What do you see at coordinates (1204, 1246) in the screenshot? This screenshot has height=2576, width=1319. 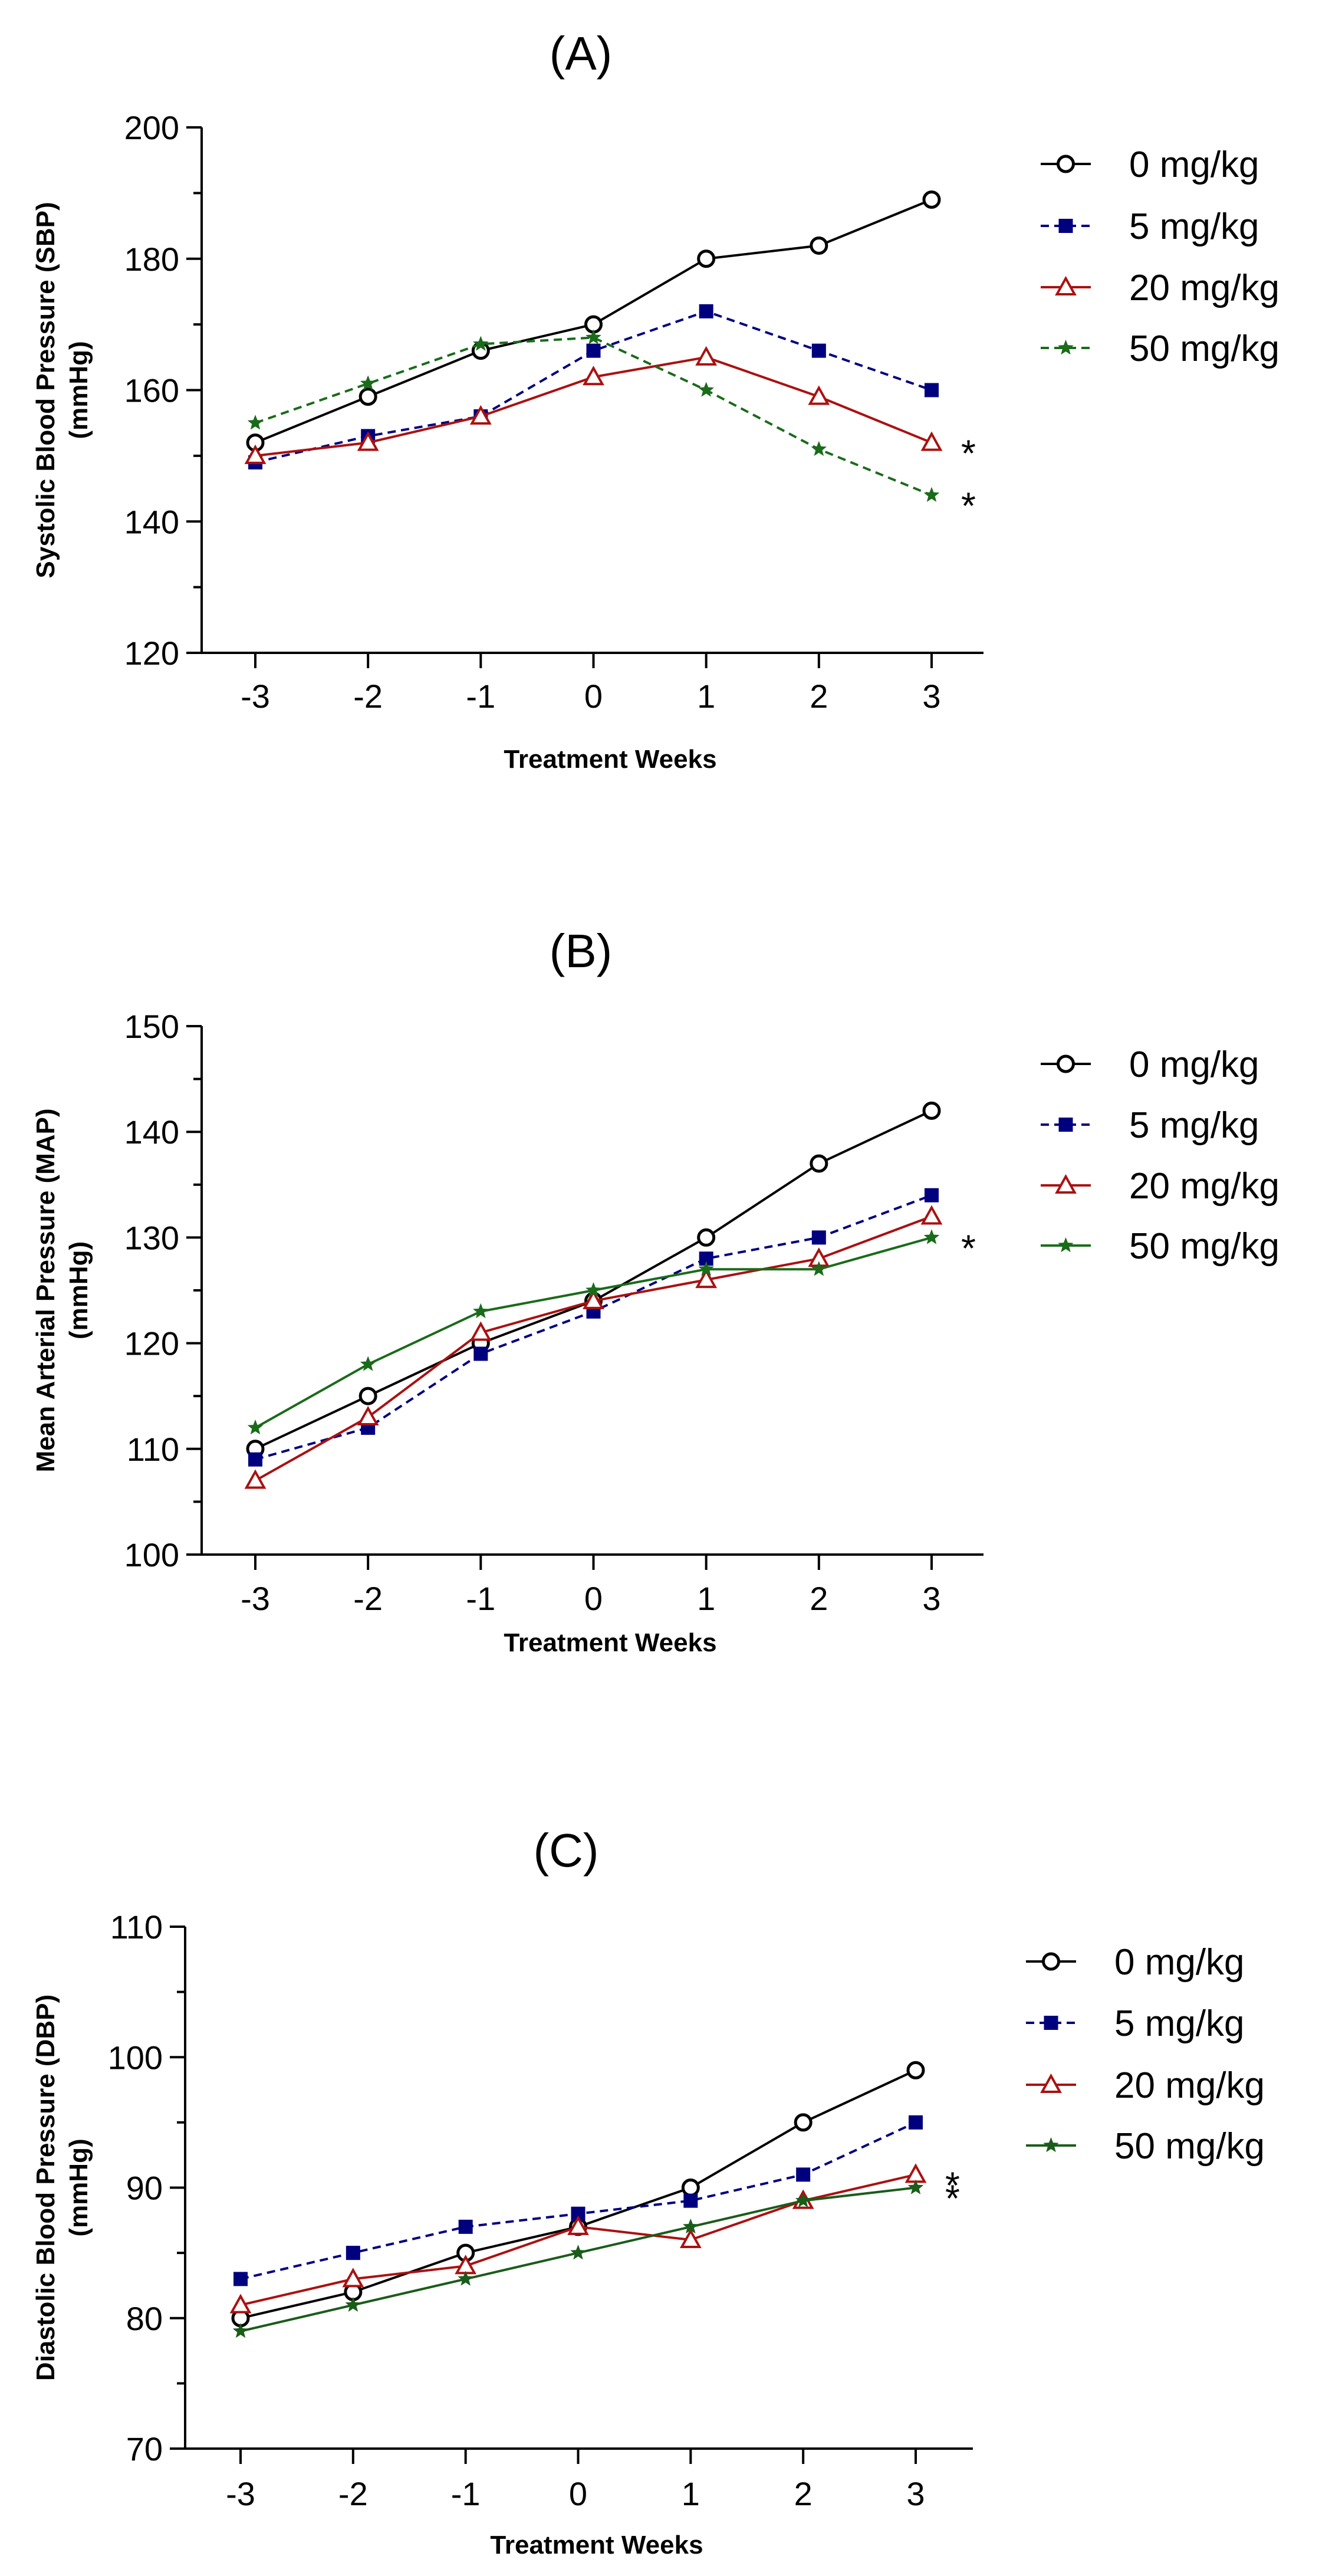 I see `panel-b-legend-series-50-mg-kg-label: 50 mg/kg` at bounding box center [1204, 1246].